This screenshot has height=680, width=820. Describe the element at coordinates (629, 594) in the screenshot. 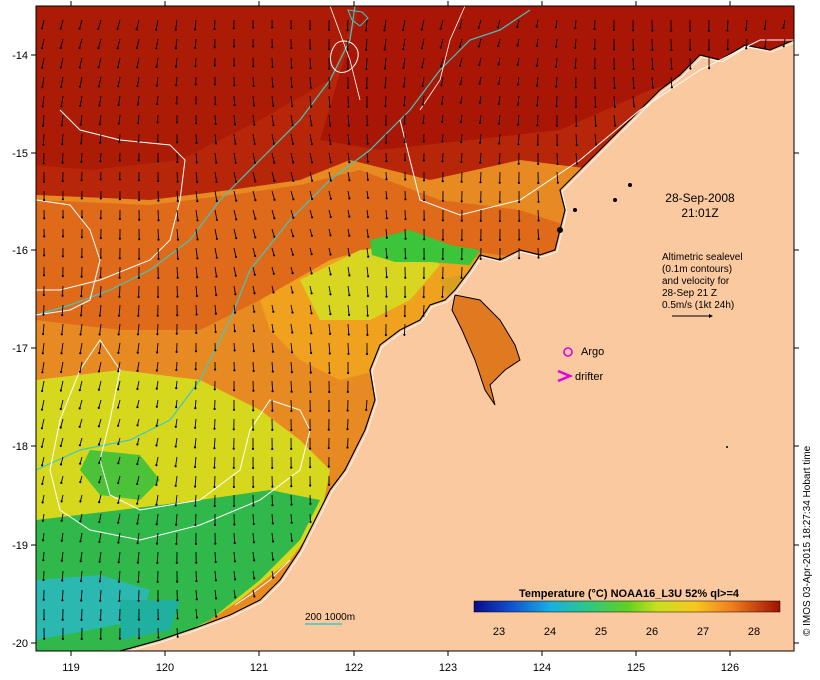

I see `colorbar-title: Temperature (°C) NOAA16_L3U 52% ql>=4` at that location.